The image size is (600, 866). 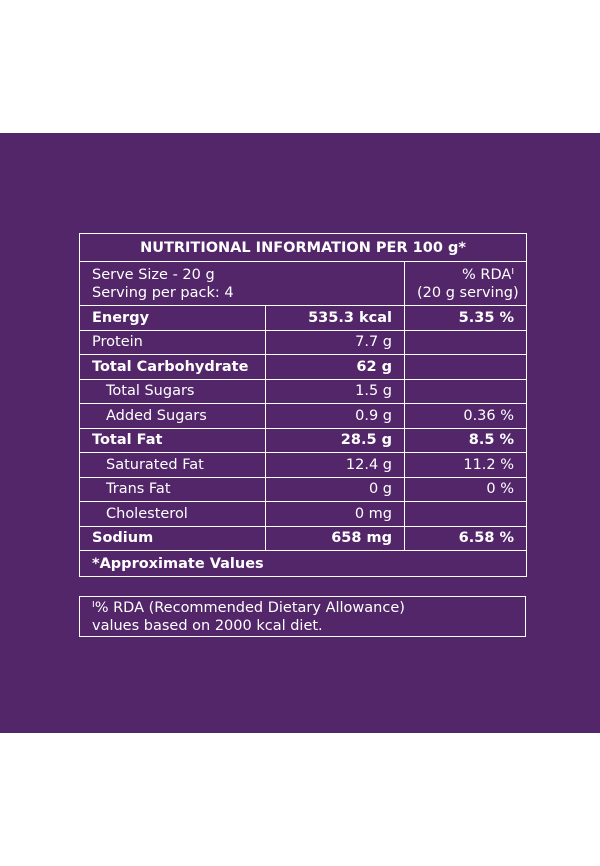 What do you see at coordinates (335, 514) in the screenshot?
I see `nutrient-amount: 0 mg` at bounding box center [335, 514].